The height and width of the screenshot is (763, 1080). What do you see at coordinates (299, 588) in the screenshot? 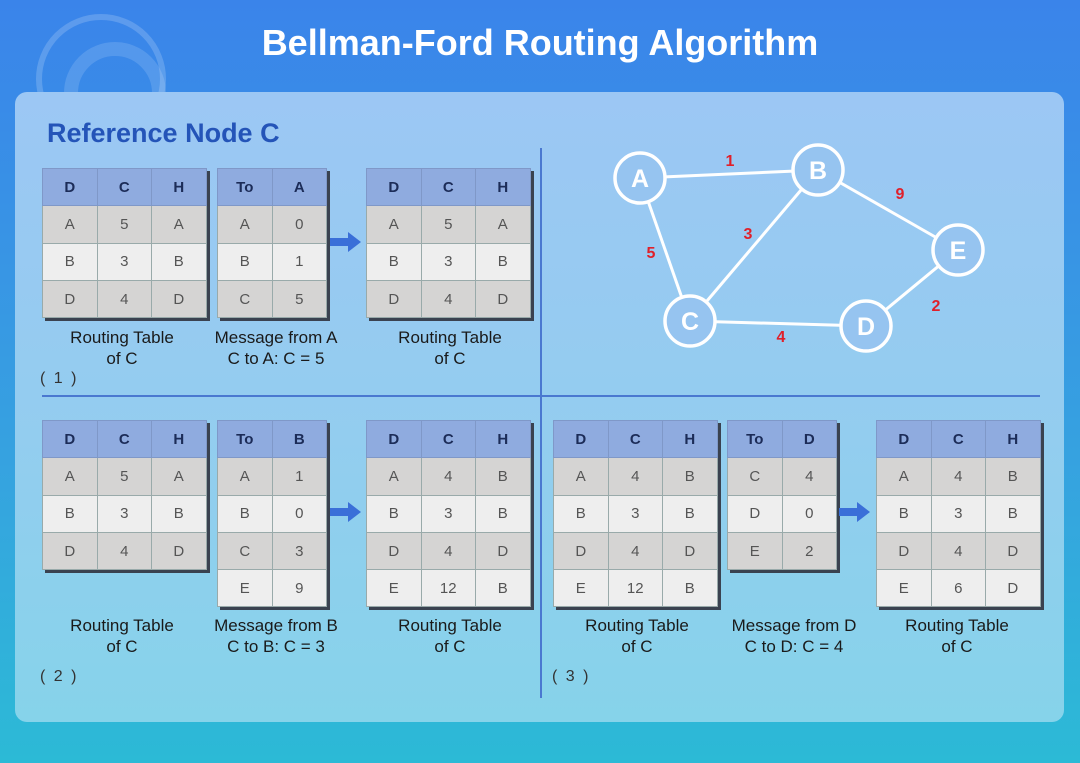
I see `table-cell: 9` at bounding box center [299, 588].